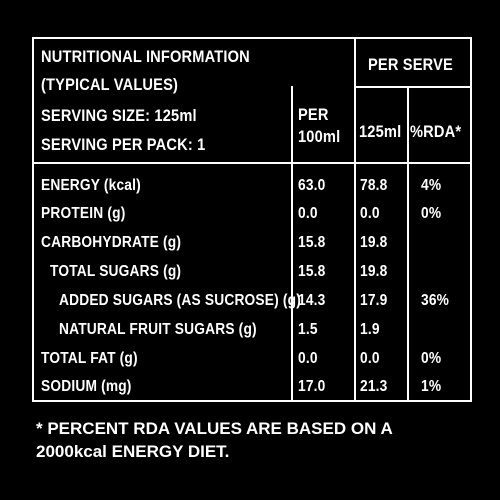 The width and height of the screenshot is (500, 500). I want to click on title-line-1: NUTRITIONAL INFORMATION, so click(145, 56).